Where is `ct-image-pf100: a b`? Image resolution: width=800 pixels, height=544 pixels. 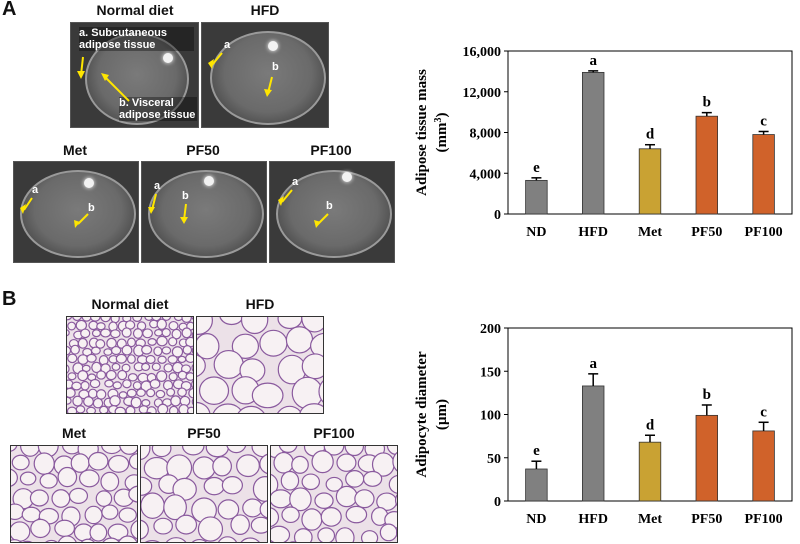 ct-image-pf100: a b is located at coordinates (332, 212).